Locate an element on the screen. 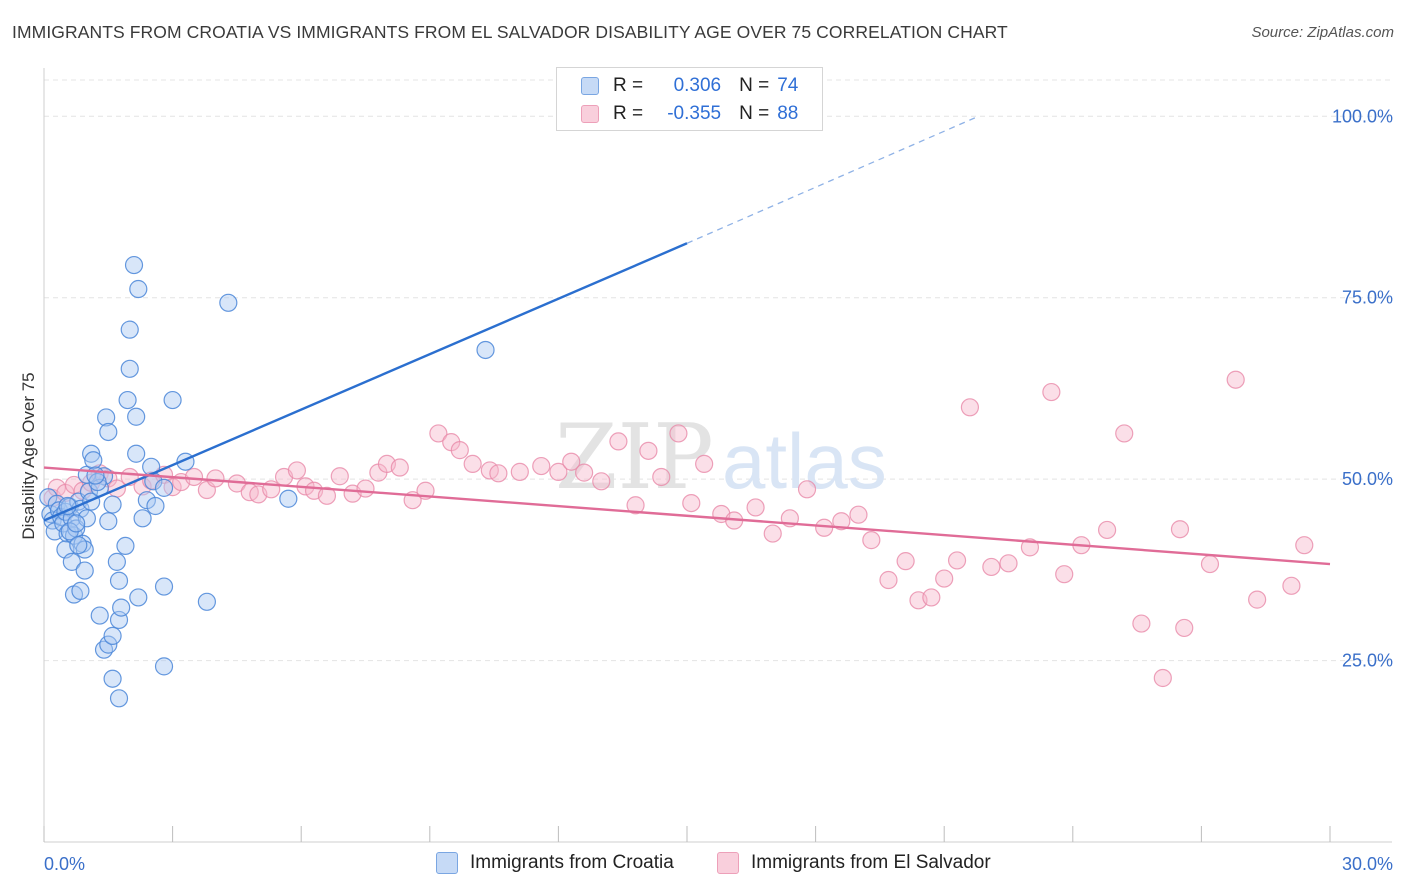  stats-legend: R = 0.306 N = 74 R = -0.355 N = 88 is located at coordinates (689, 99).